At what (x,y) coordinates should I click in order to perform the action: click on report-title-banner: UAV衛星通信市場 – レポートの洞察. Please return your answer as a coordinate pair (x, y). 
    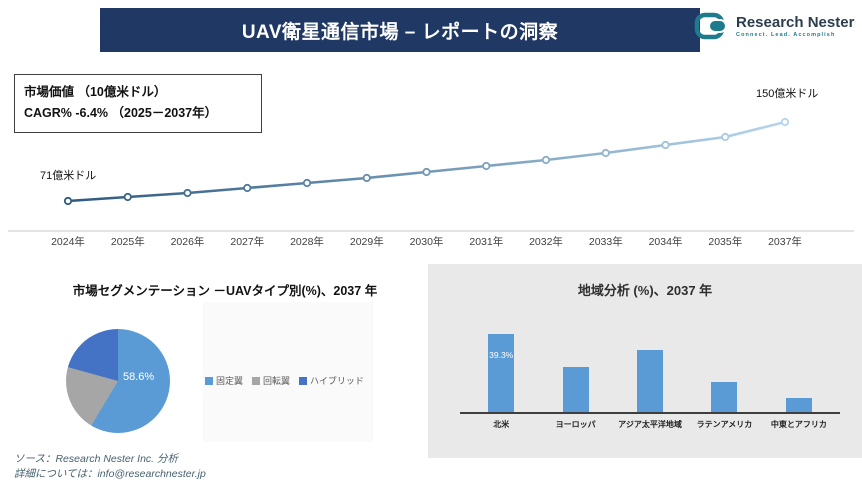
    Looking at the image, I should click on (400, 30).